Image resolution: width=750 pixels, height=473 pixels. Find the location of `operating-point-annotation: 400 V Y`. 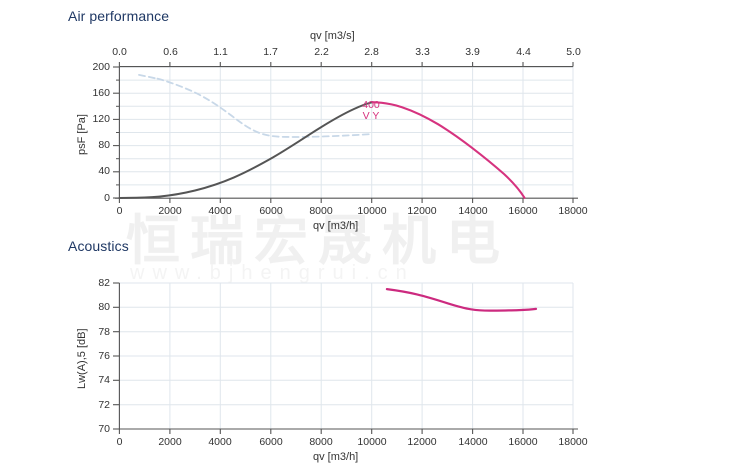

operating-point-annotation: 400 V Y is located at coordinates (371, 111).